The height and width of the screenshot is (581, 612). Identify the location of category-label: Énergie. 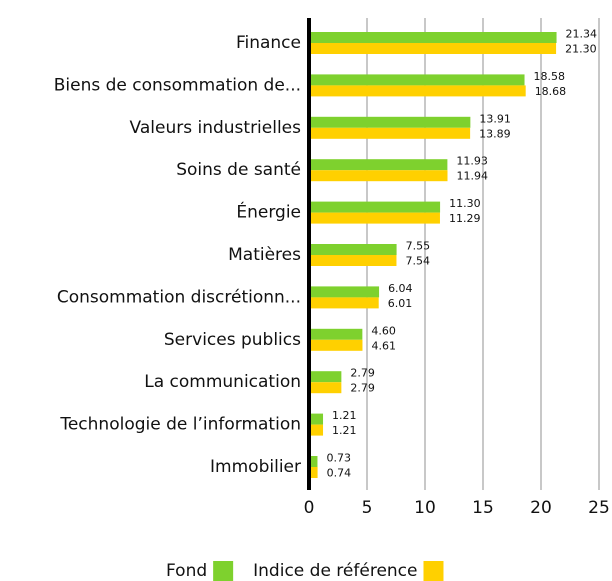
(268, 212).